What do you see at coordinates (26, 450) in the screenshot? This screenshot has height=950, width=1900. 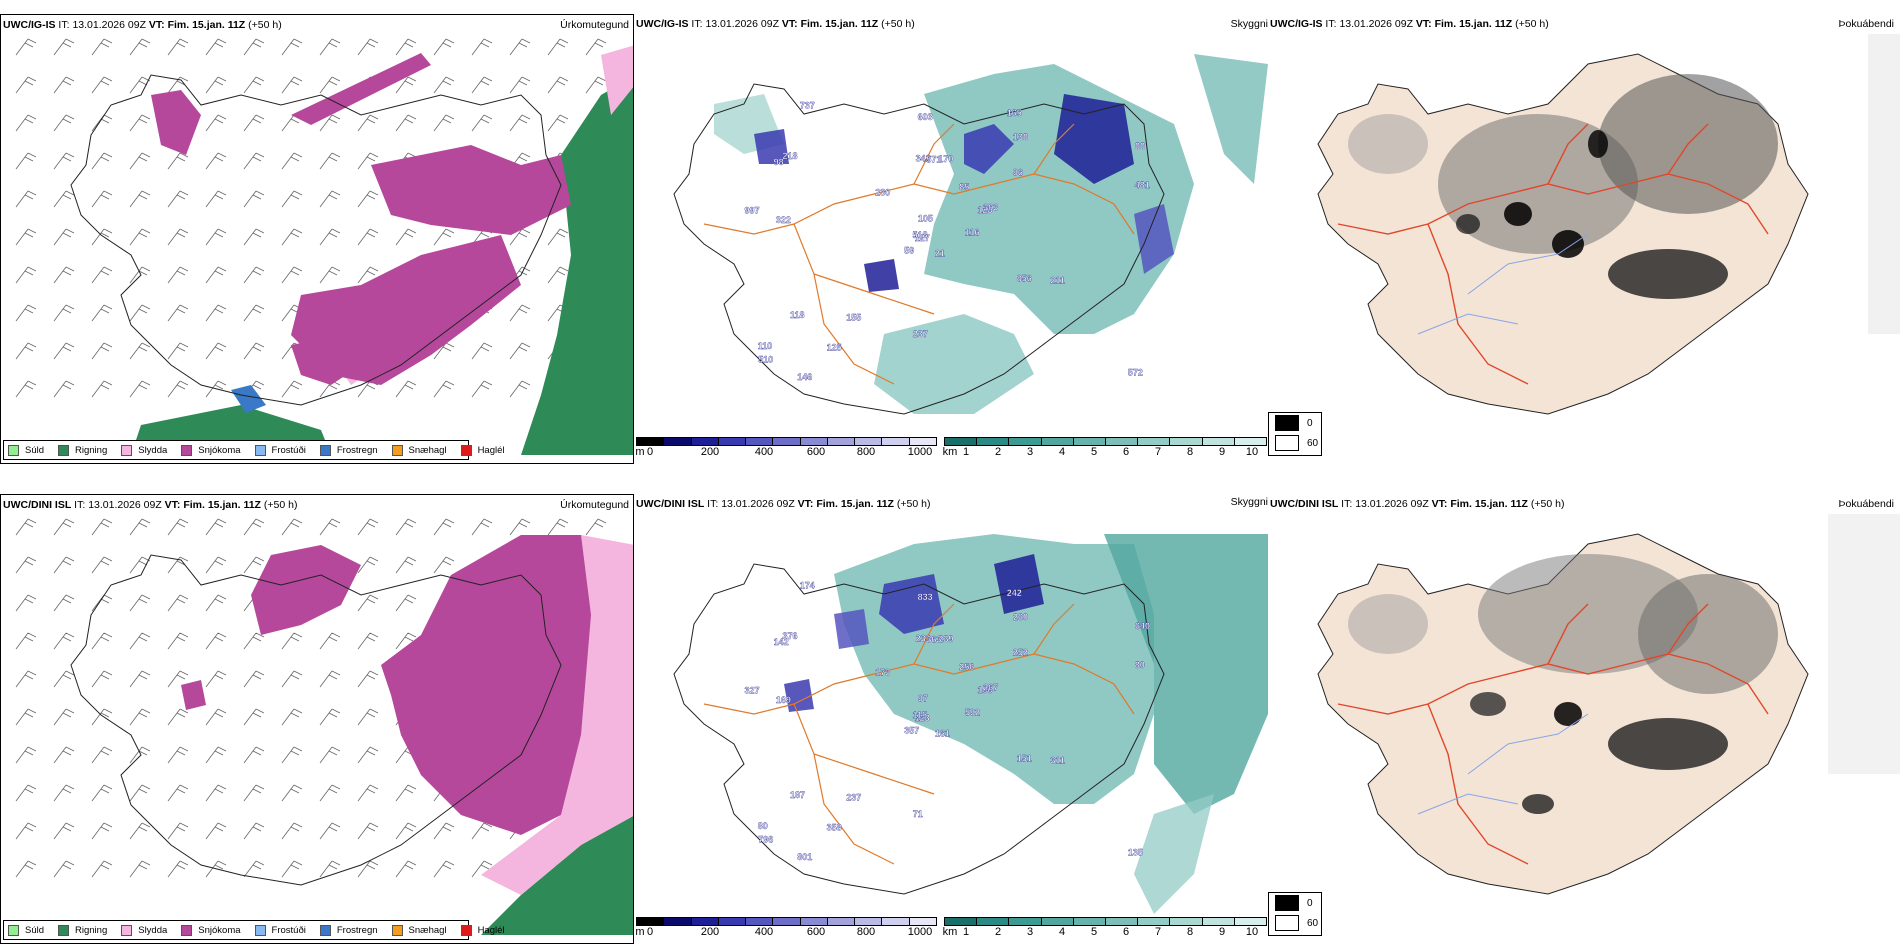 I see `legend-item: Súld` at bounding box center [26, 450].